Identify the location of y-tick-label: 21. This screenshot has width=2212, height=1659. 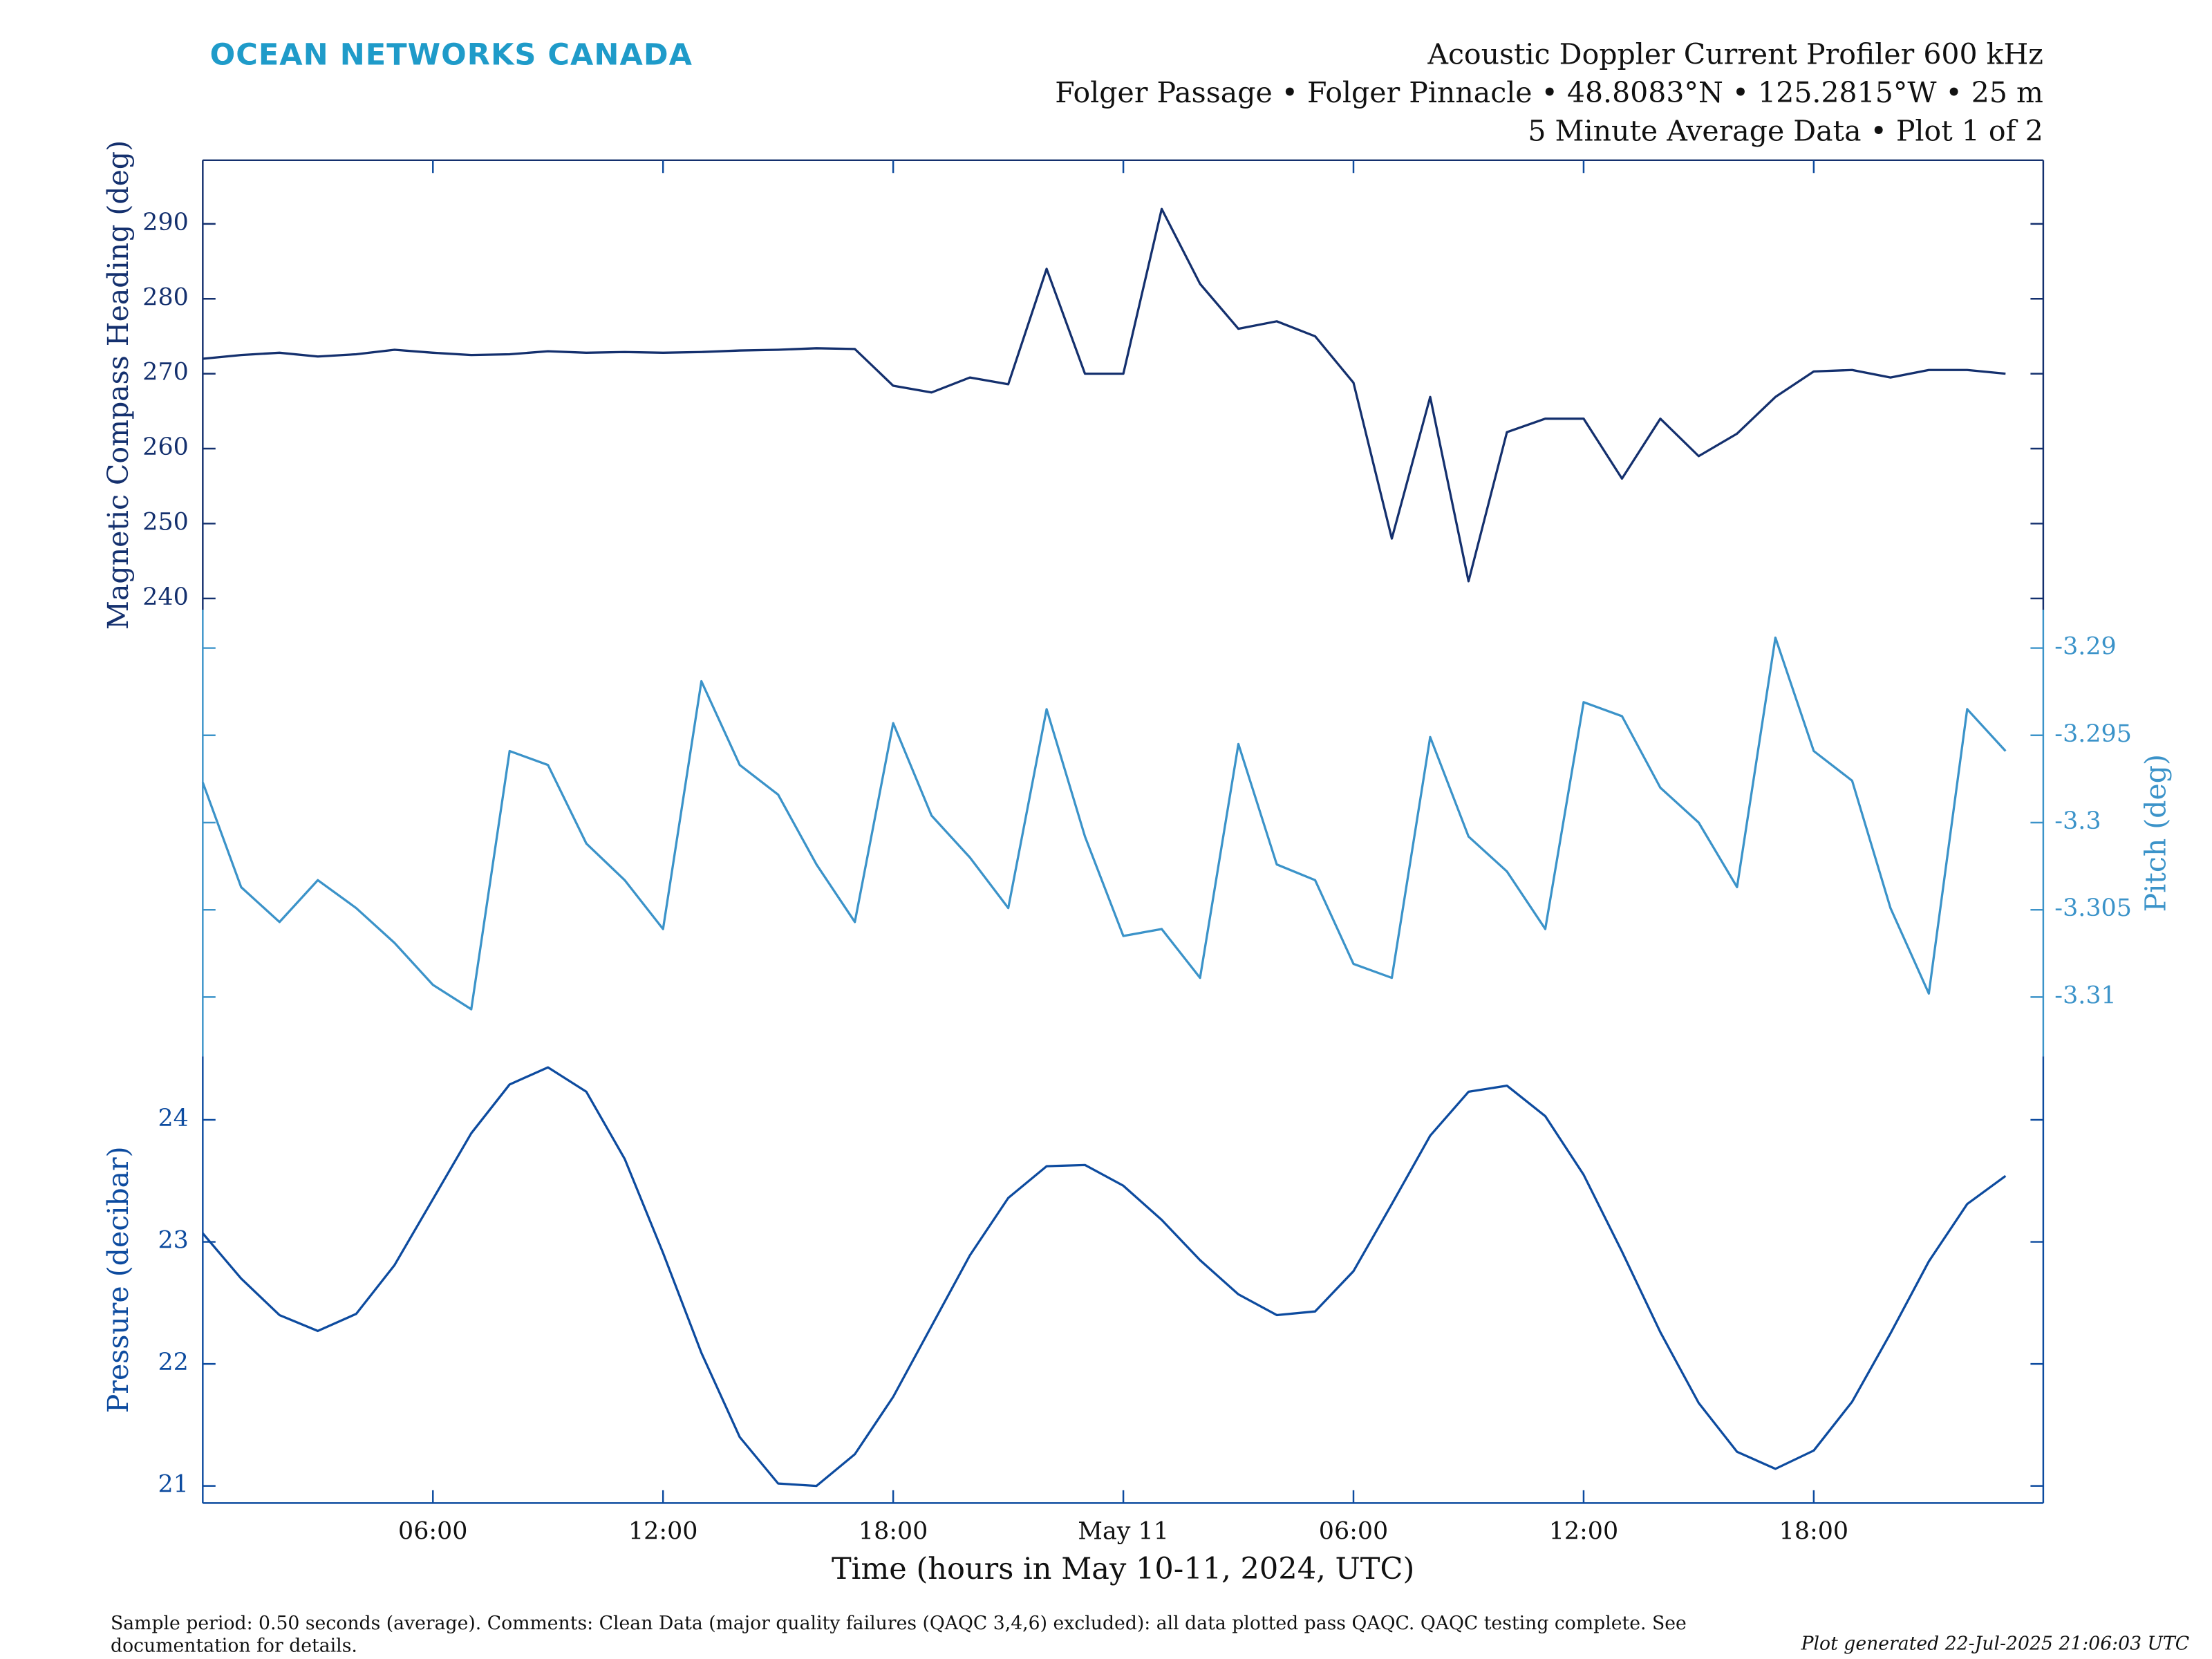
(173, 1485).